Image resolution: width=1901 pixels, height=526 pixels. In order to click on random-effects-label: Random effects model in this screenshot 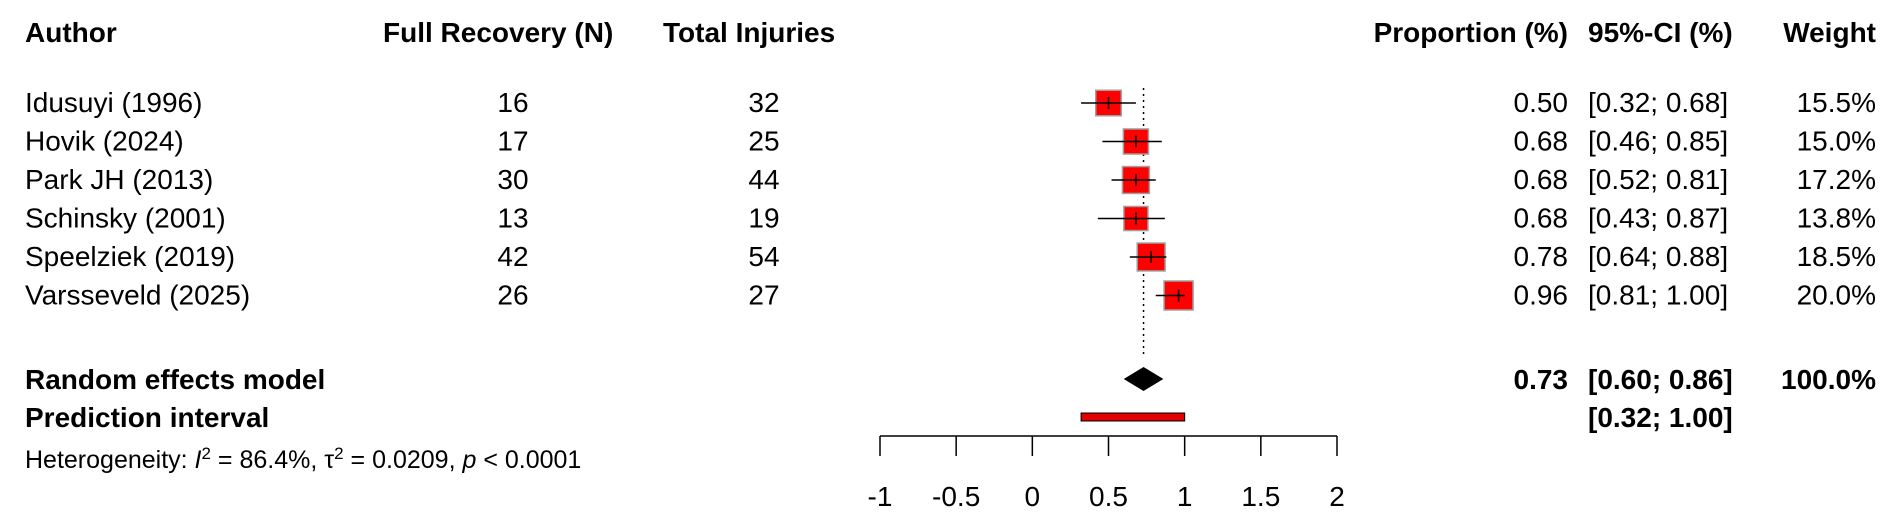, I will do `click(175, 379)`.